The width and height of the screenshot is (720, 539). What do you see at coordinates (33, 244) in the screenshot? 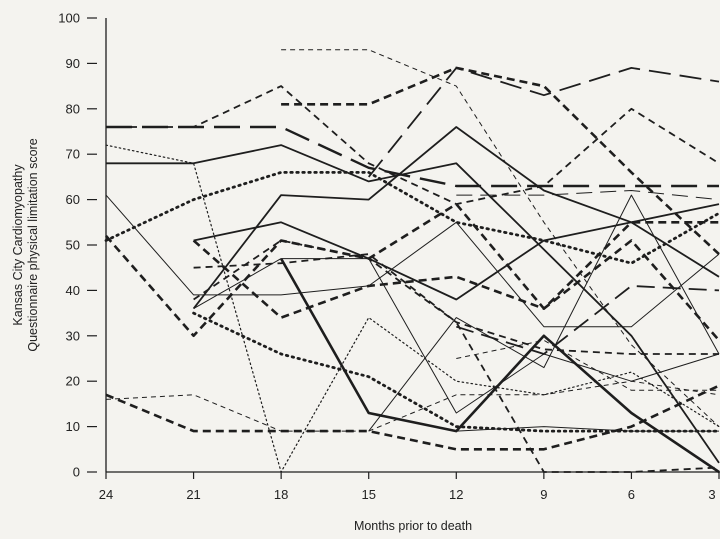
I see `y-axis-title-line-2: Questionnaire physical limitation score` at bounding box center [33, 244].